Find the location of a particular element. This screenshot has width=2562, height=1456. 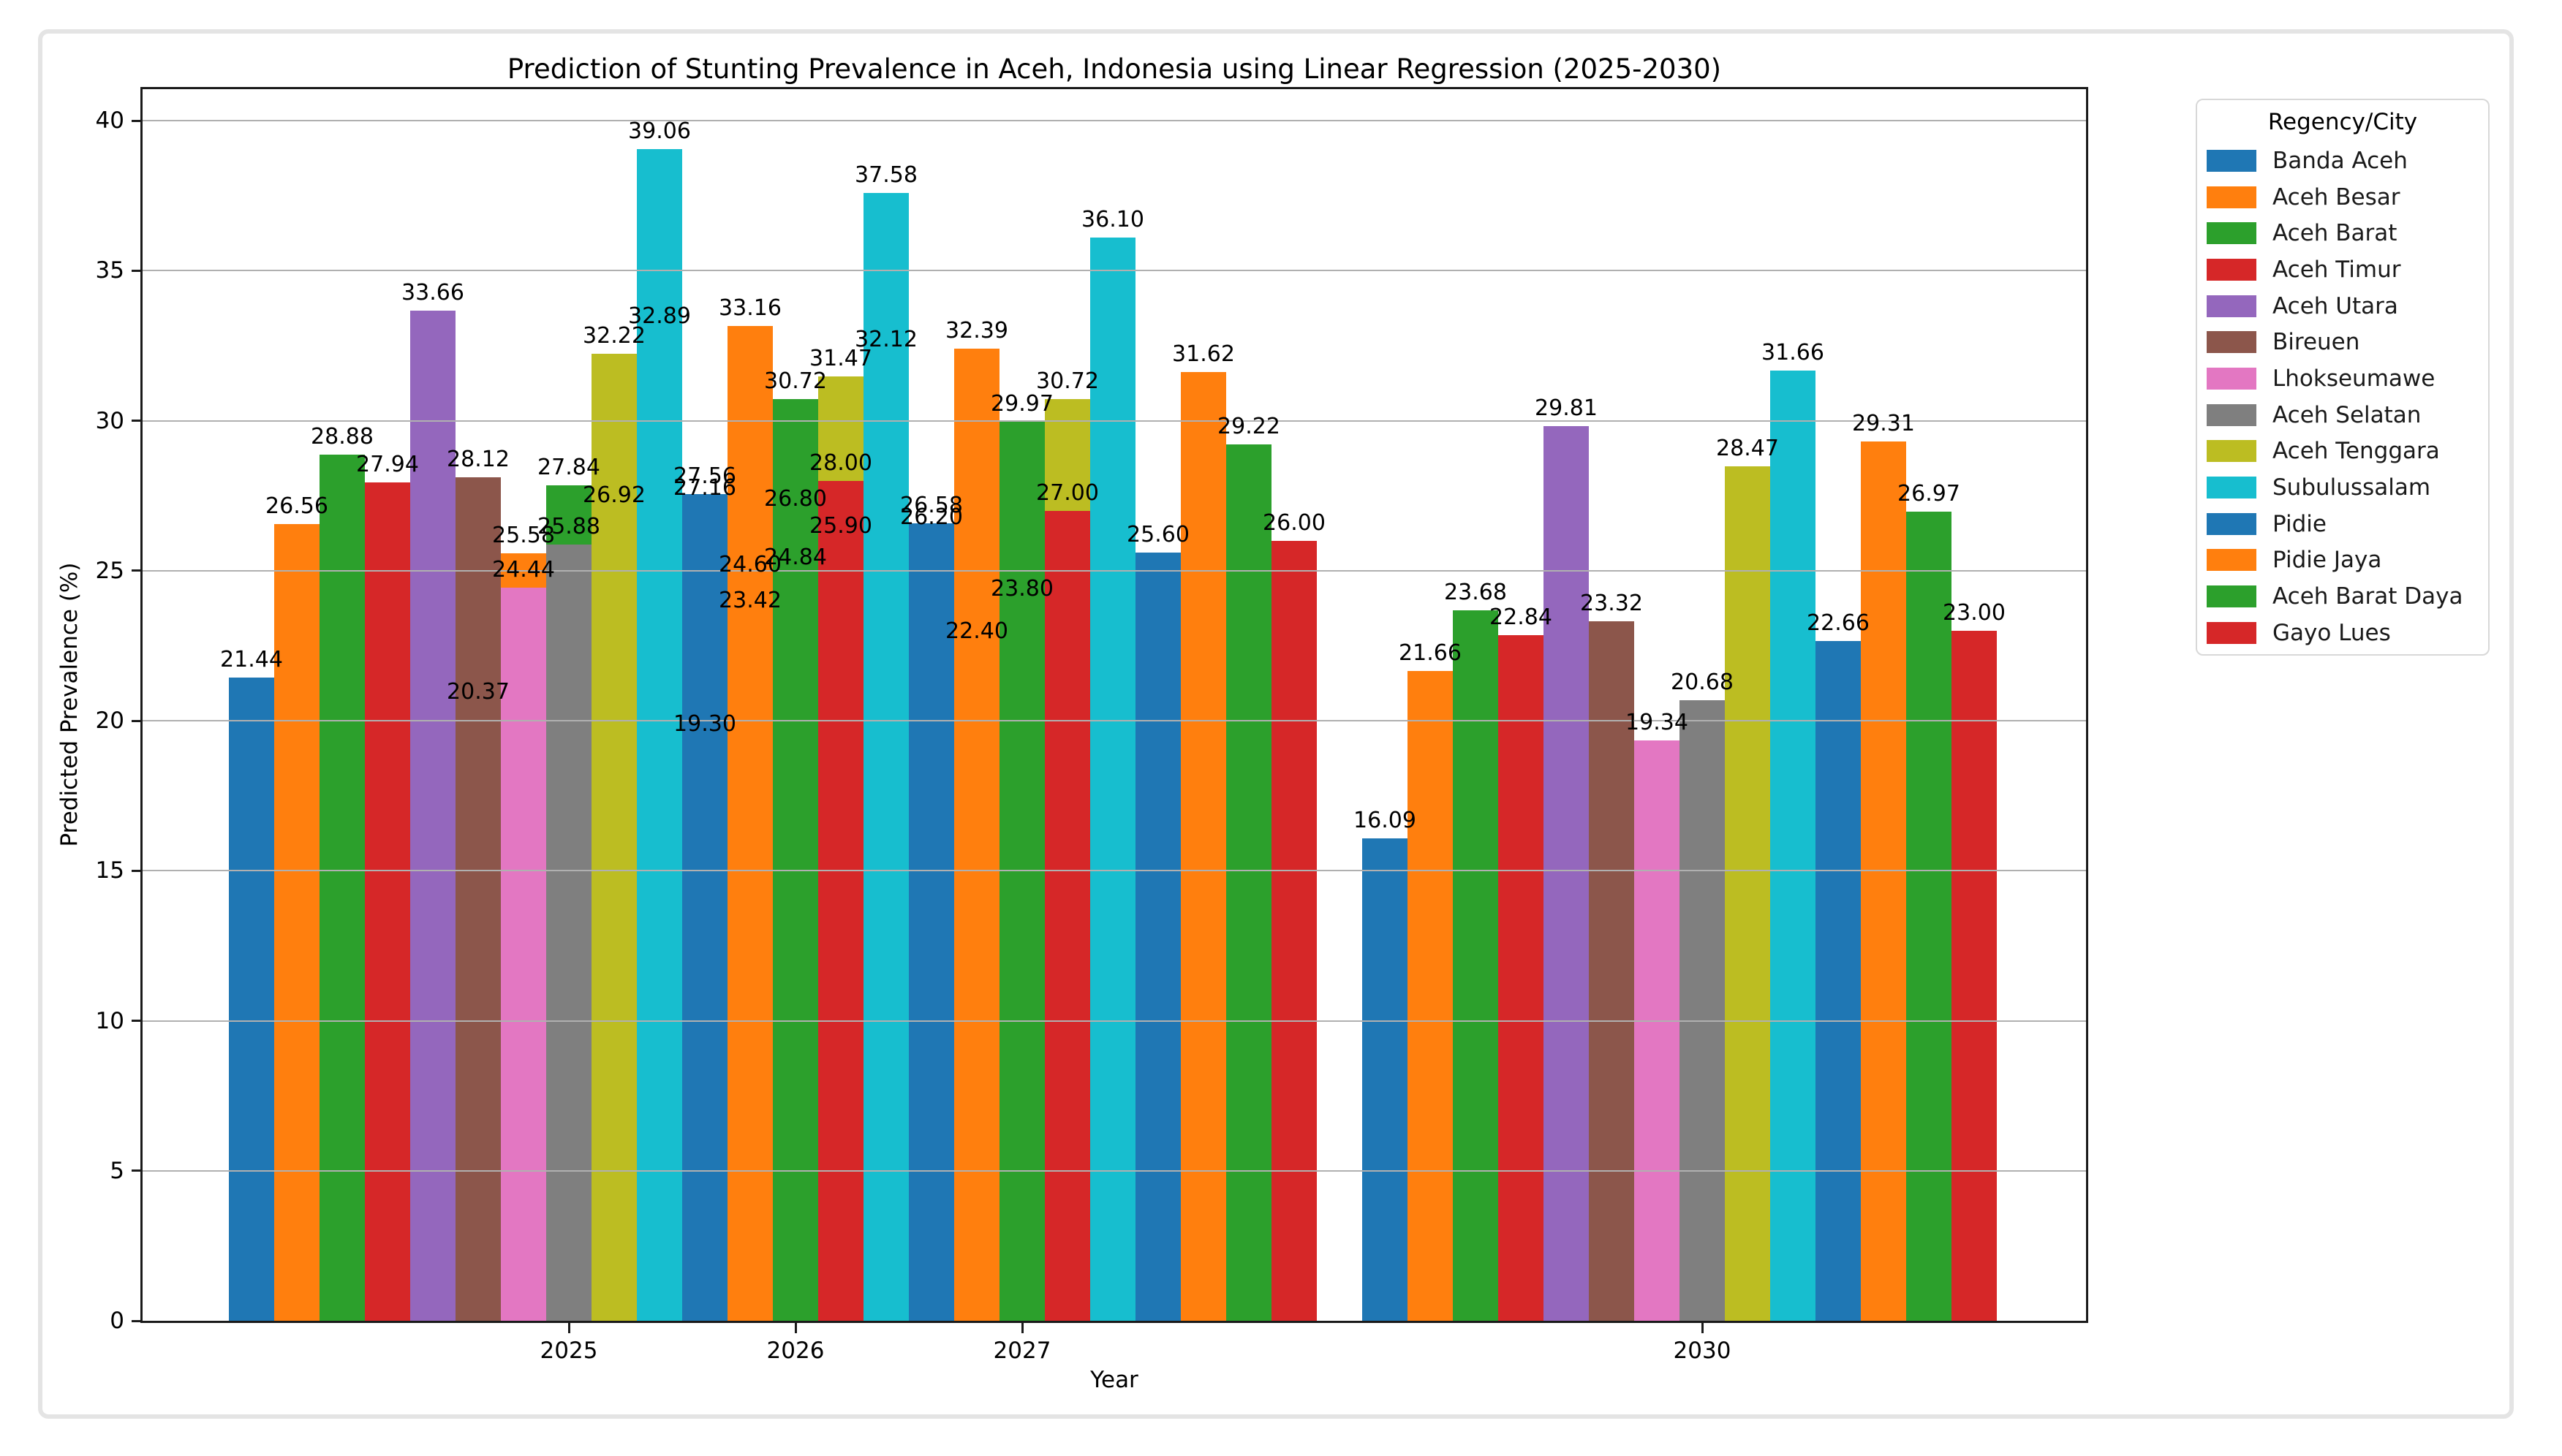

bar-aceh-utara-2025 is located at coordinates (433, 816).